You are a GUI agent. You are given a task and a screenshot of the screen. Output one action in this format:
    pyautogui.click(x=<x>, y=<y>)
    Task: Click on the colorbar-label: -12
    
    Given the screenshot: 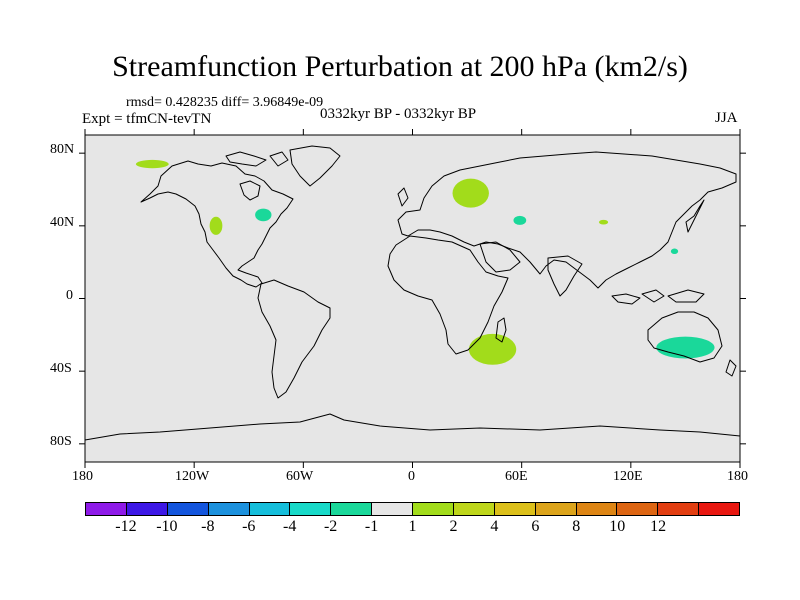 What is the action you would take?
    pyautogui.click(x=126, y=526)
    